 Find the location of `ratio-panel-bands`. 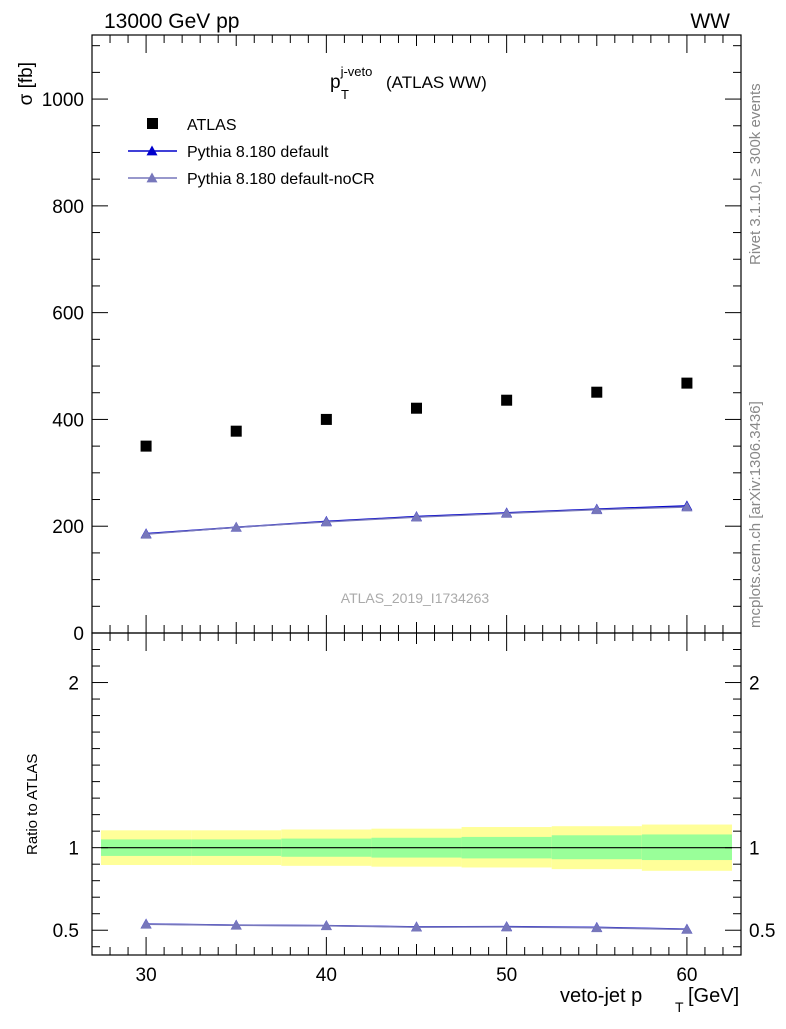

ratio-panel-bands is located at coordinates (416, 847).